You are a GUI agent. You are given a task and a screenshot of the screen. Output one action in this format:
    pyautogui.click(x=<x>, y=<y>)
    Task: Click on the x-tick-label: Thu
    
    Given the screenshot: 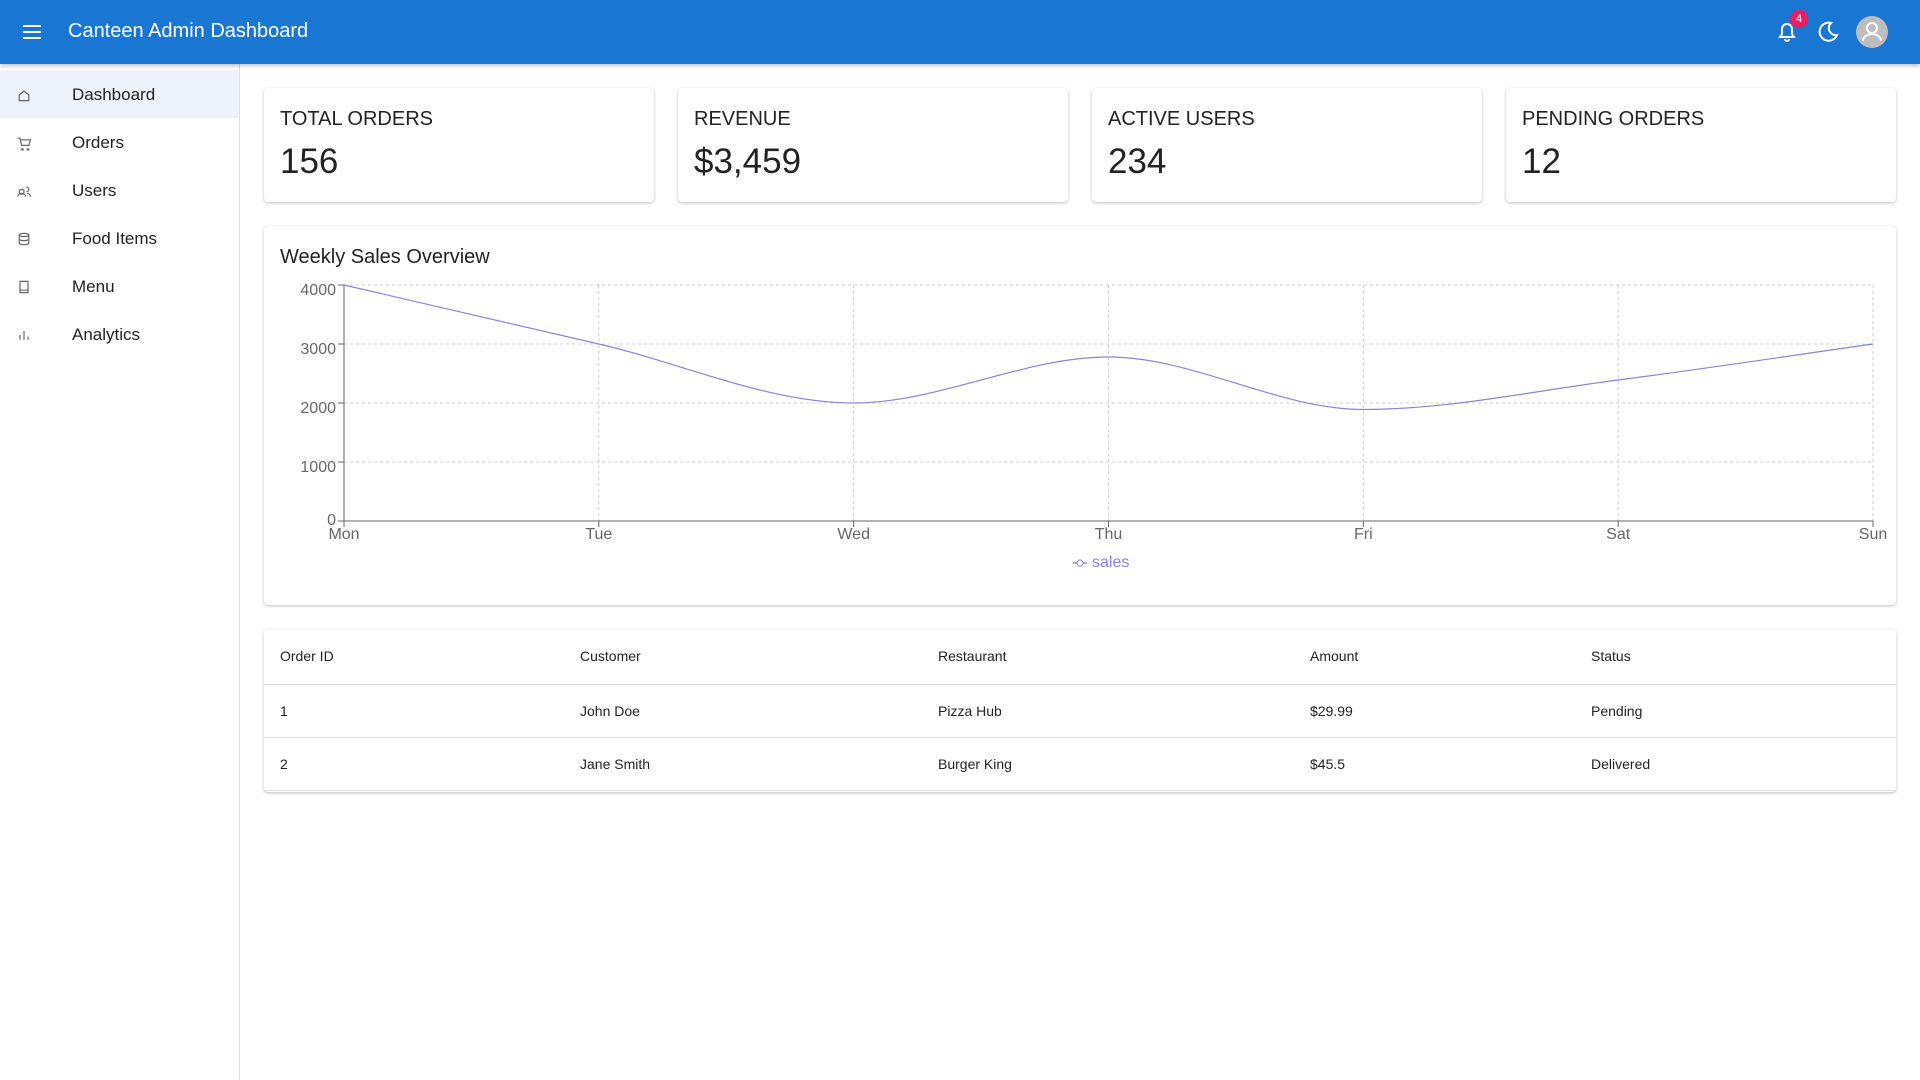 What is the action you would take?
    pyautogui.click(x=1109, y=534)
    